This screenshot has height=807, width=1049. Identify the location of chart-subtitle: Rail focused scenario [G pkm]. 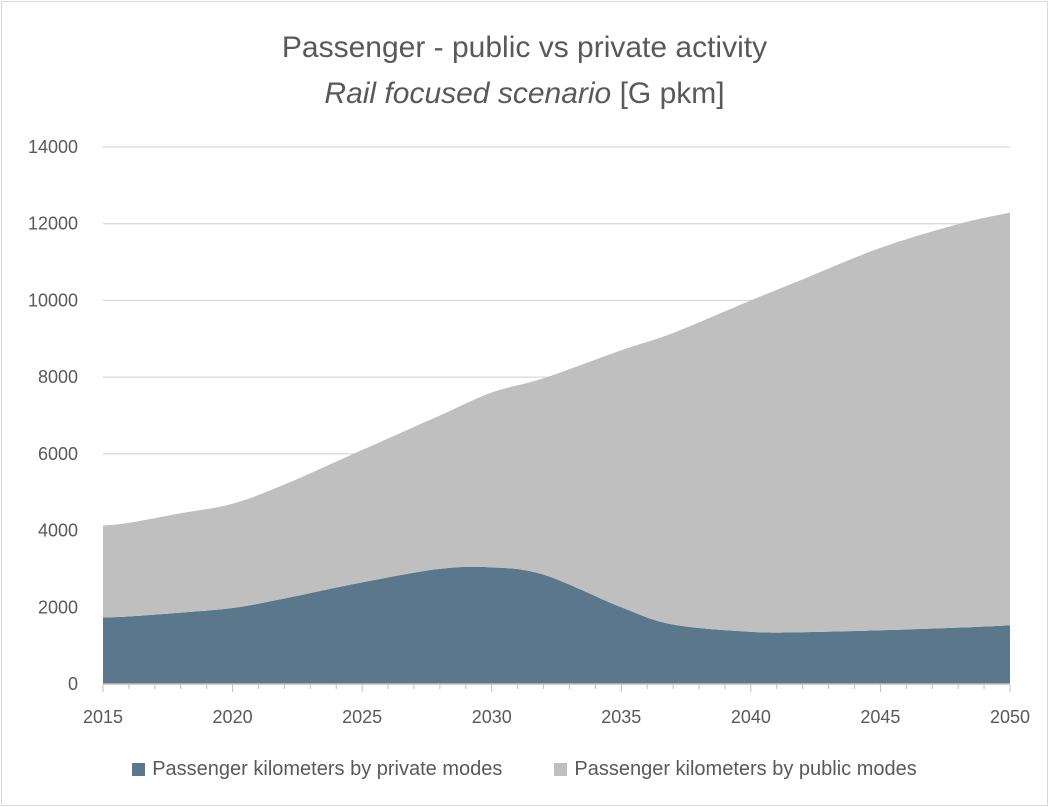
(524, 94).